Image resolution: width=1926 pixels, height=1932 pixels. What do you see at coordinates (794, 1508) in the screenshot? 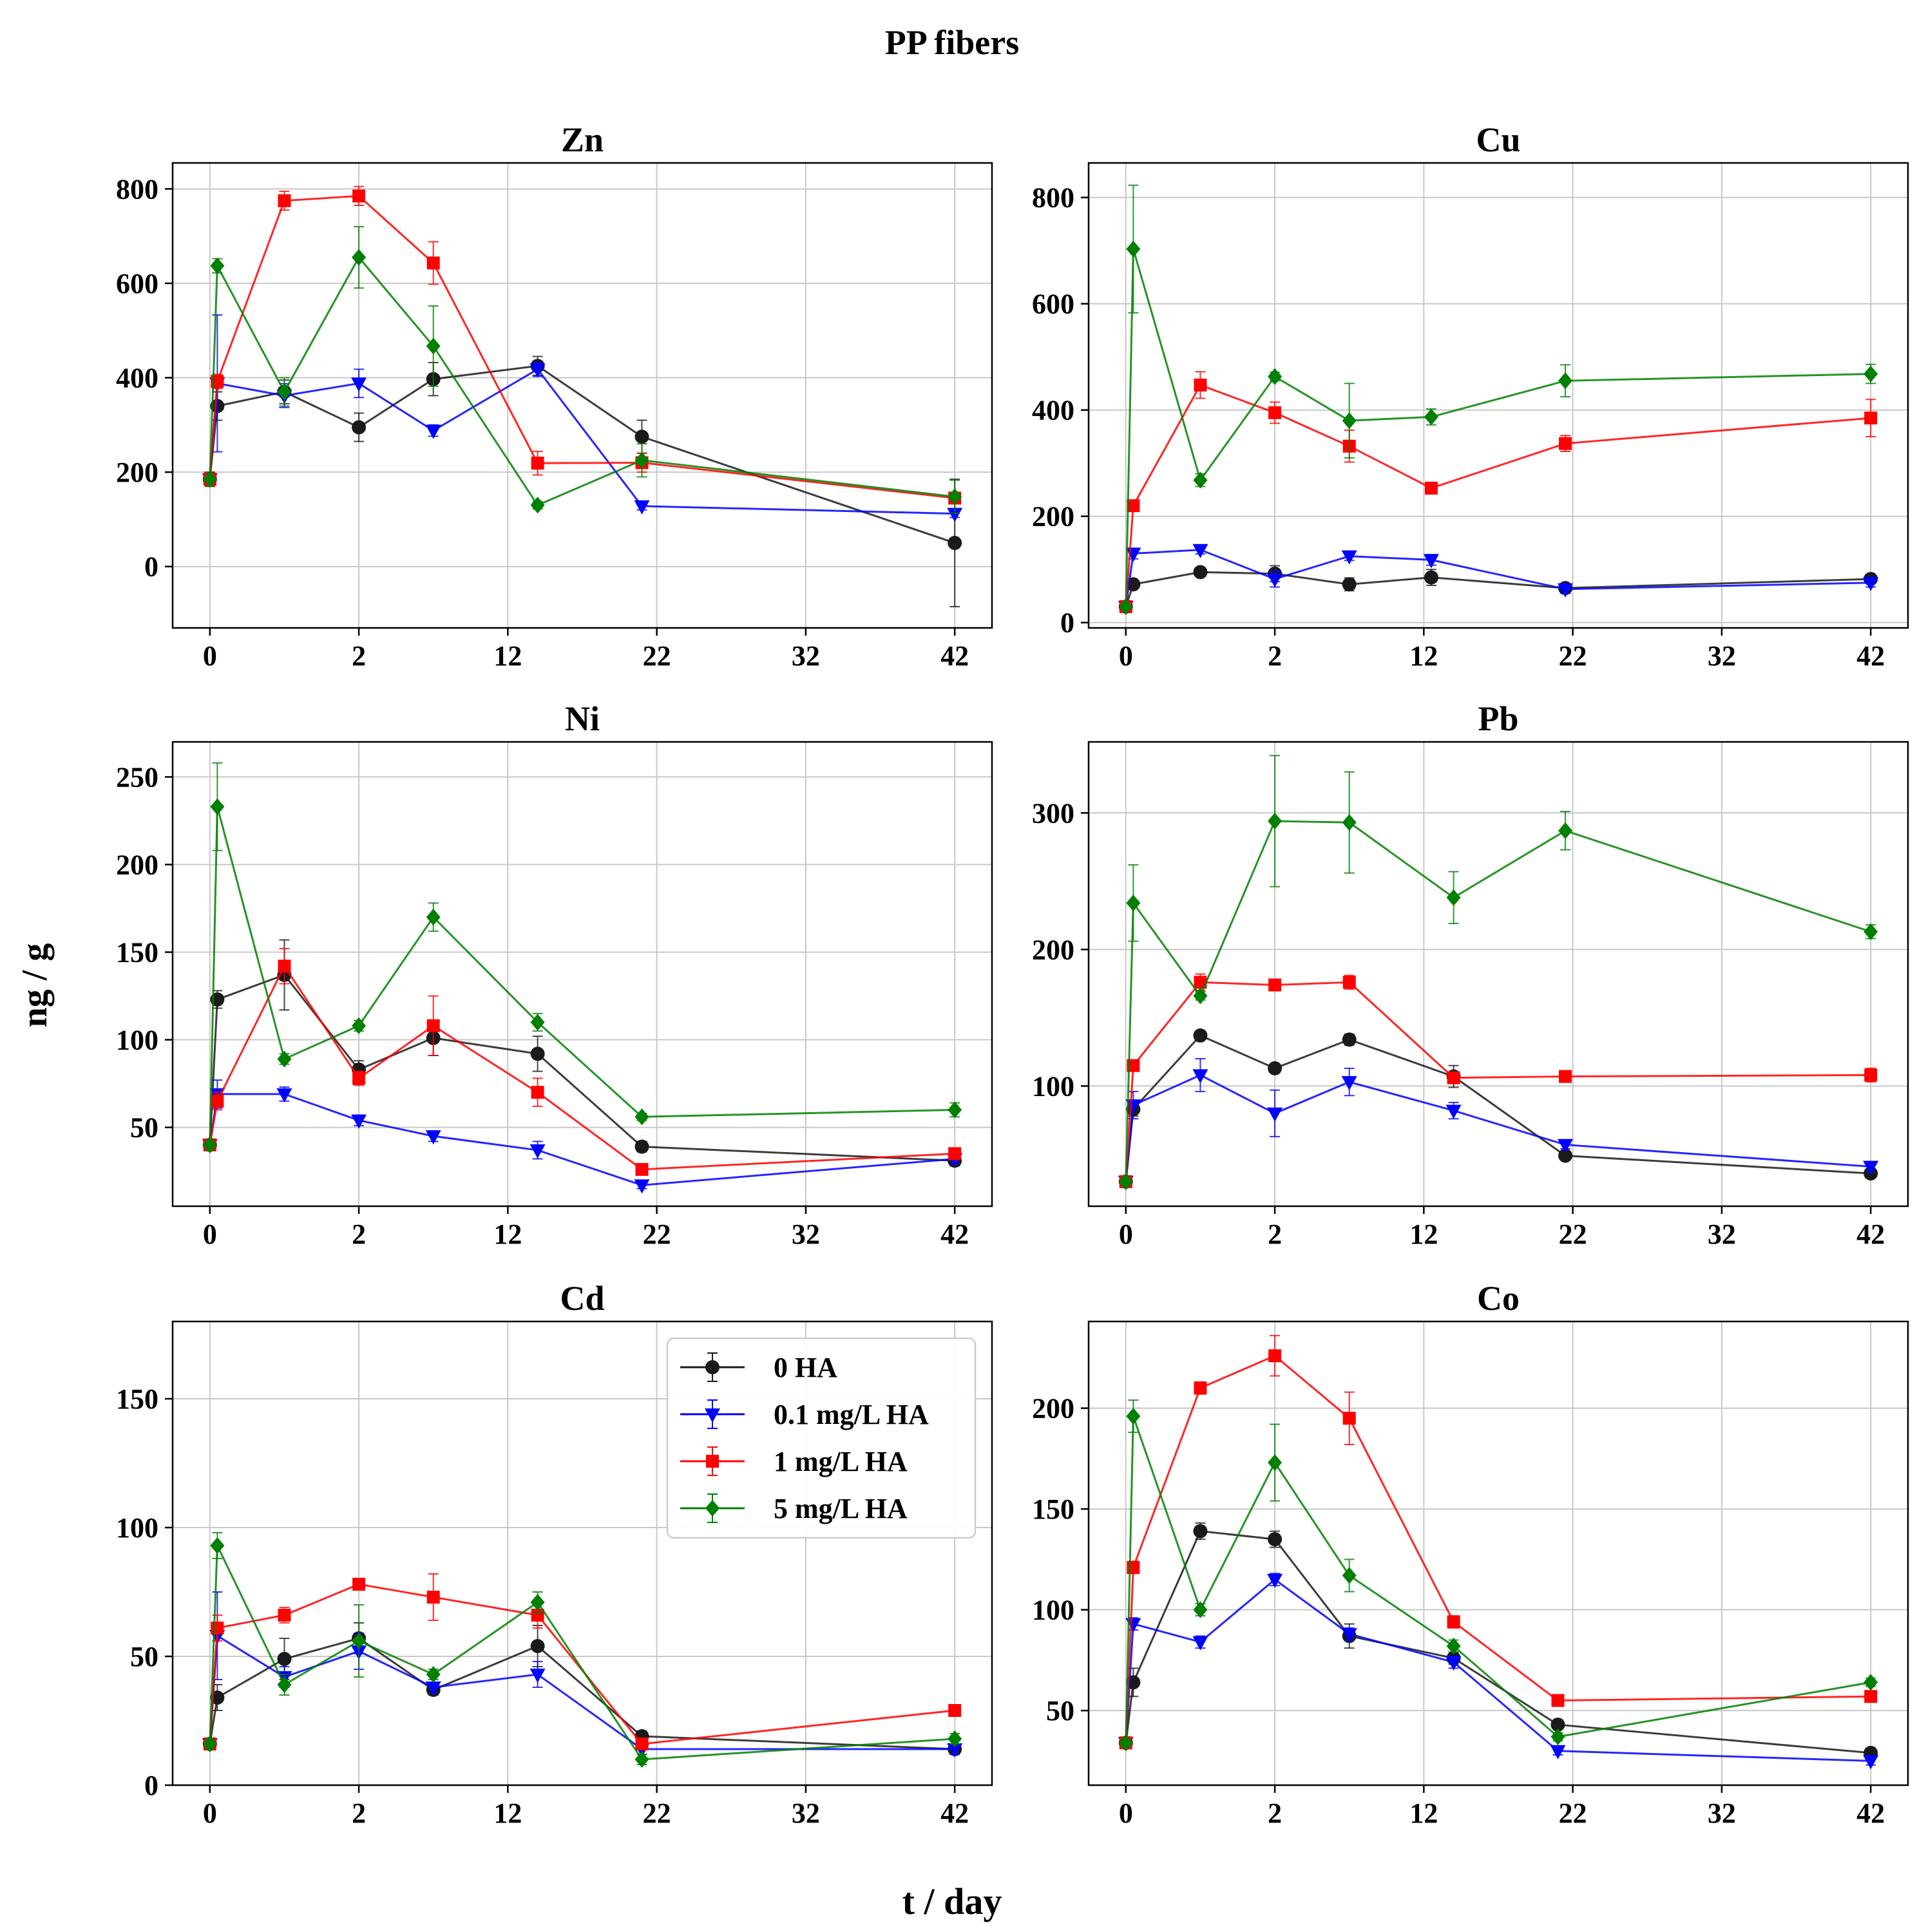
I see `legend-entry: 5 mg/L HA` at bounding box center [794, 1508].